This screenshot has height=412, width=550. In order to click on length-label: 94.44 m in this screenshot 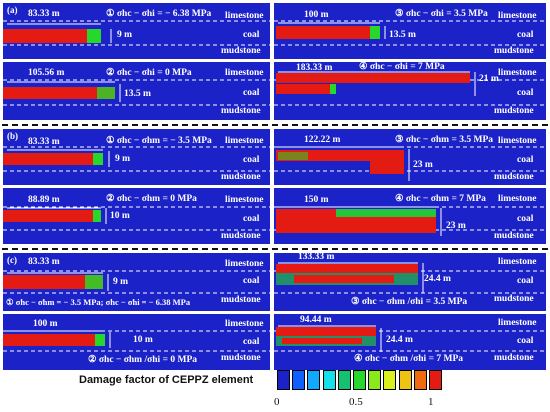, I will do `click(316, 320)`.